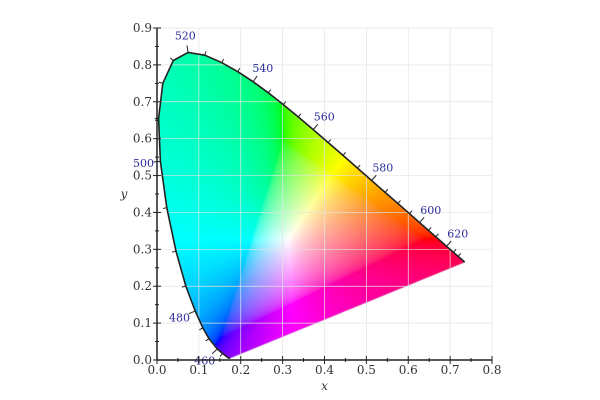  Describe the element at coordinates (347, 310) in the screenshot. I see `line-of-purples` at that location.